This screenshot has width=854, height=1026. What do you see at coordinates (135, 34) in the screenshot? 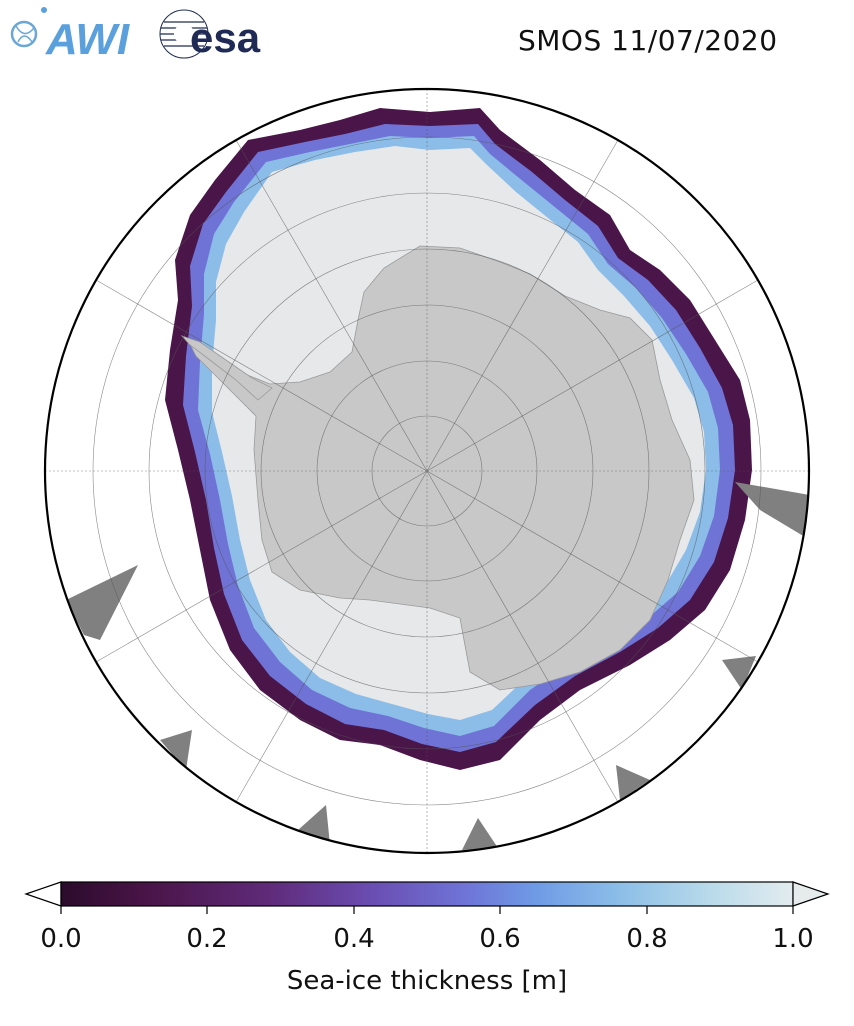
I see `header-logos: AWI esa` at bounding box center [135, 34].